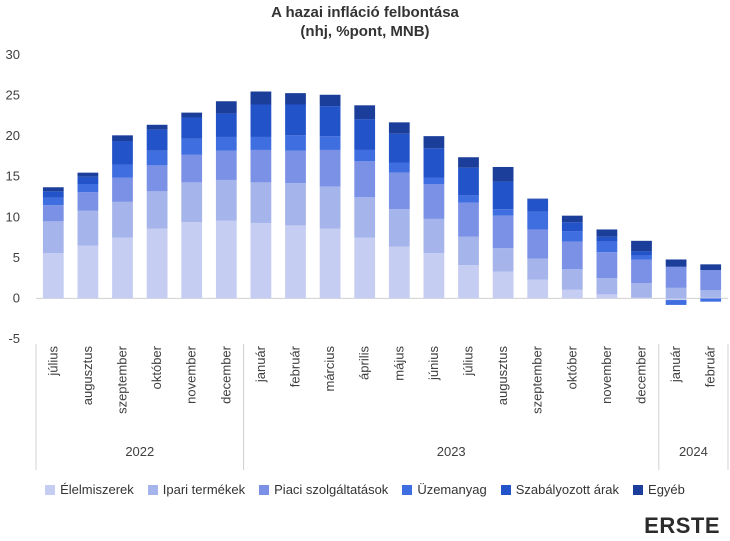  Describe the element at coordinates (682, 525) in the screenshot. I see `erste-logo: ERSTE` at that location.